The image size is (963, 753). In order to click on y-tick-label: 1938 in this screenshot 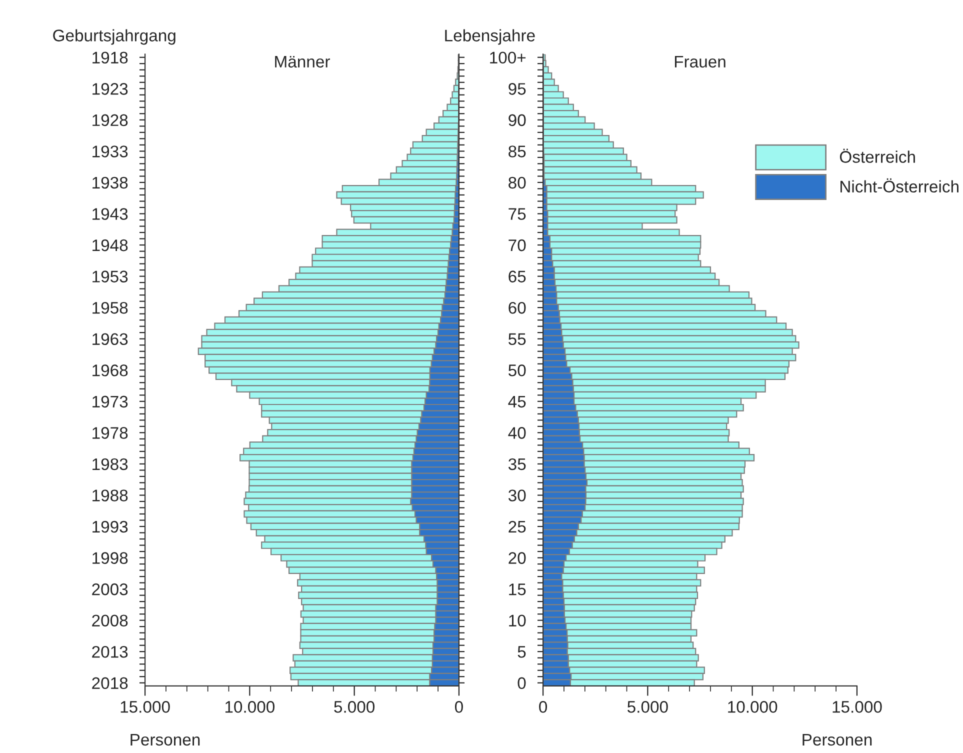, I will do `click(110, 182)`.